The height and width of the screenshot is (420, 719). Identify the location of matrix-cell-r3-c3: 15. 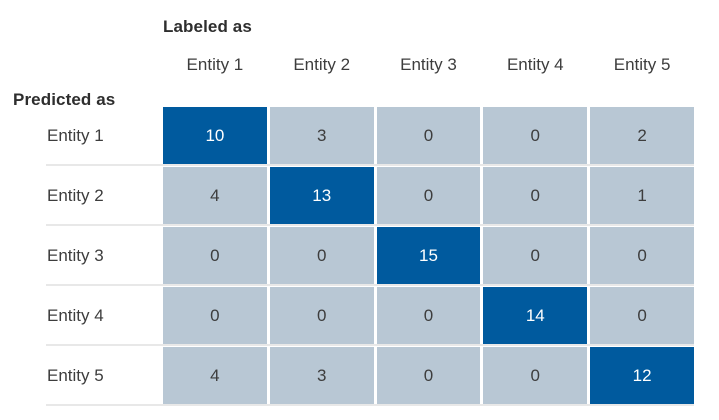
(428, 255).